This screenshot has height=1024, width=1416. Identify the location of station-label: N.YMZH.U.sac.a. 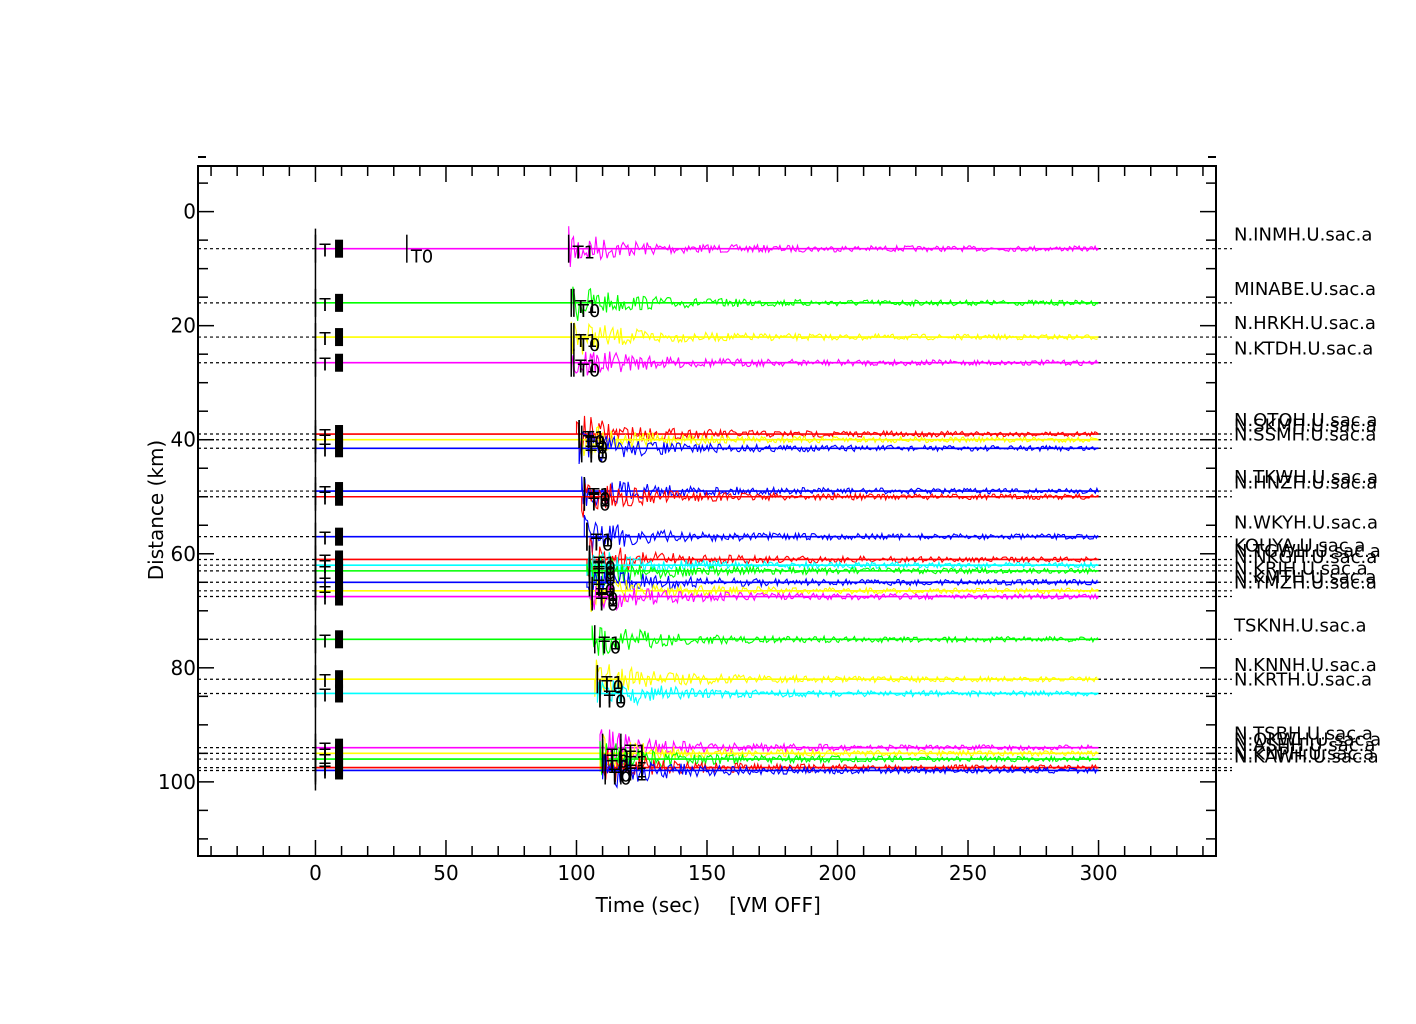
(1305, 583).